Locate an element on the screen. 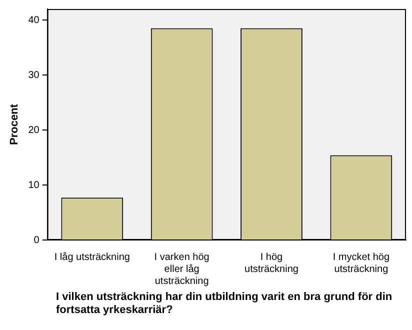 The height and width of the screenshot is (330, 412). x-tick-label: I mycket hög utsträckning is located at coordinates (361, 263).